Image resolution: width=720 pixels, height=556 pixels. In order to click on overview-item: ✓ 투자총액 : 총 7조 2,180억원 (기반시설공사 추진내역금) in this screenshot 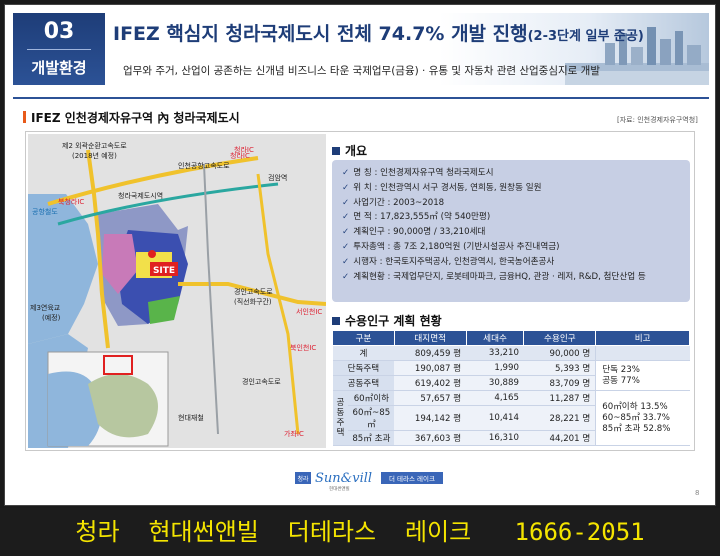, I will do `click(511, 247)`.